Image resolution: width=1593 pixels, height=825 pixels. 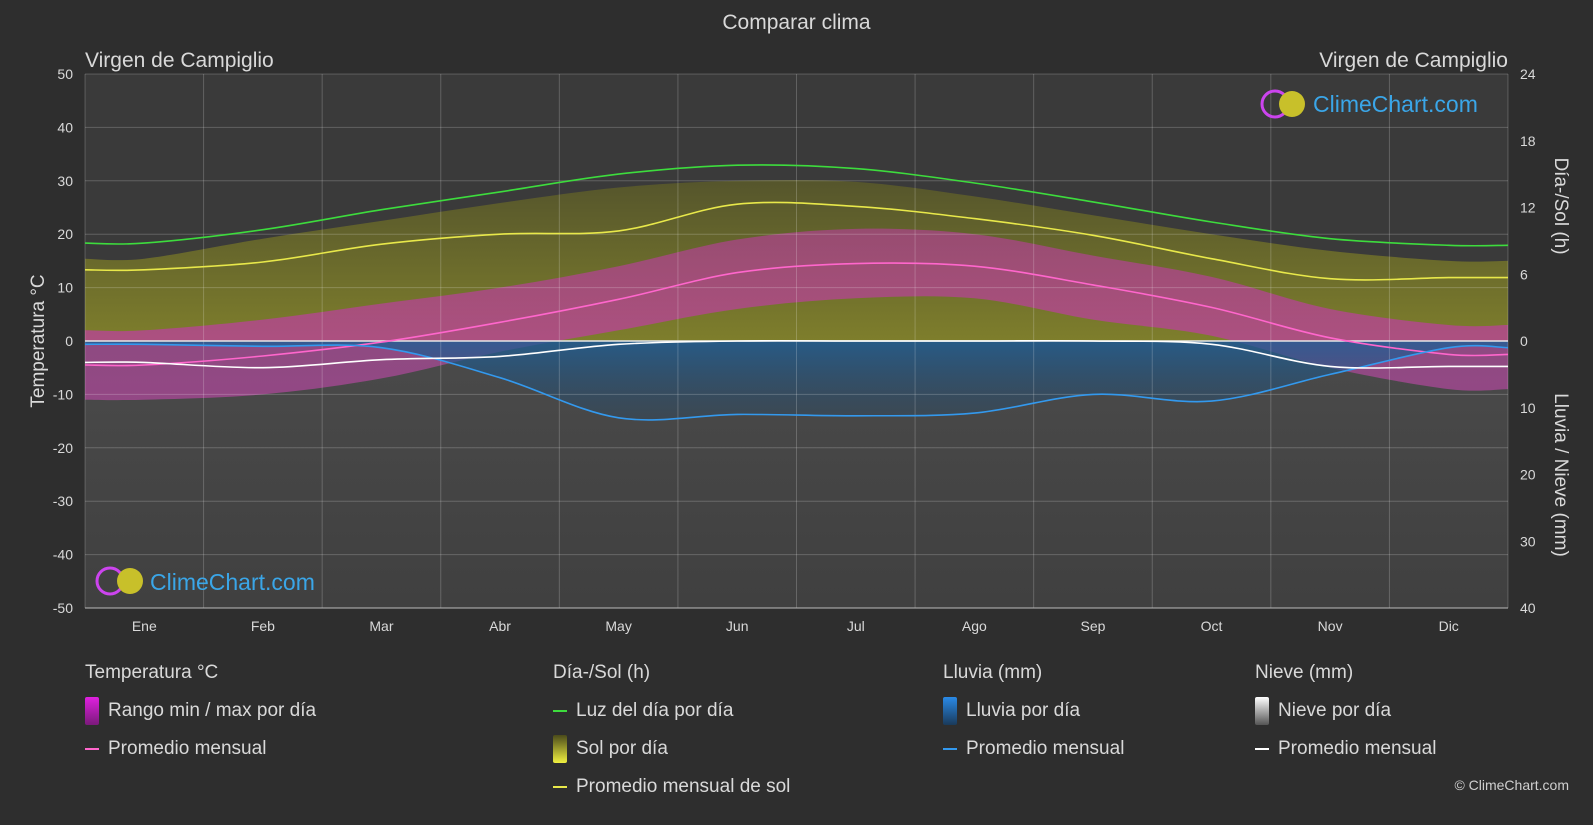 What do you see at coordinates (737, 626) in the screenshot?
I see `x-tick-label: Jun` at bounding box center [737, 626].